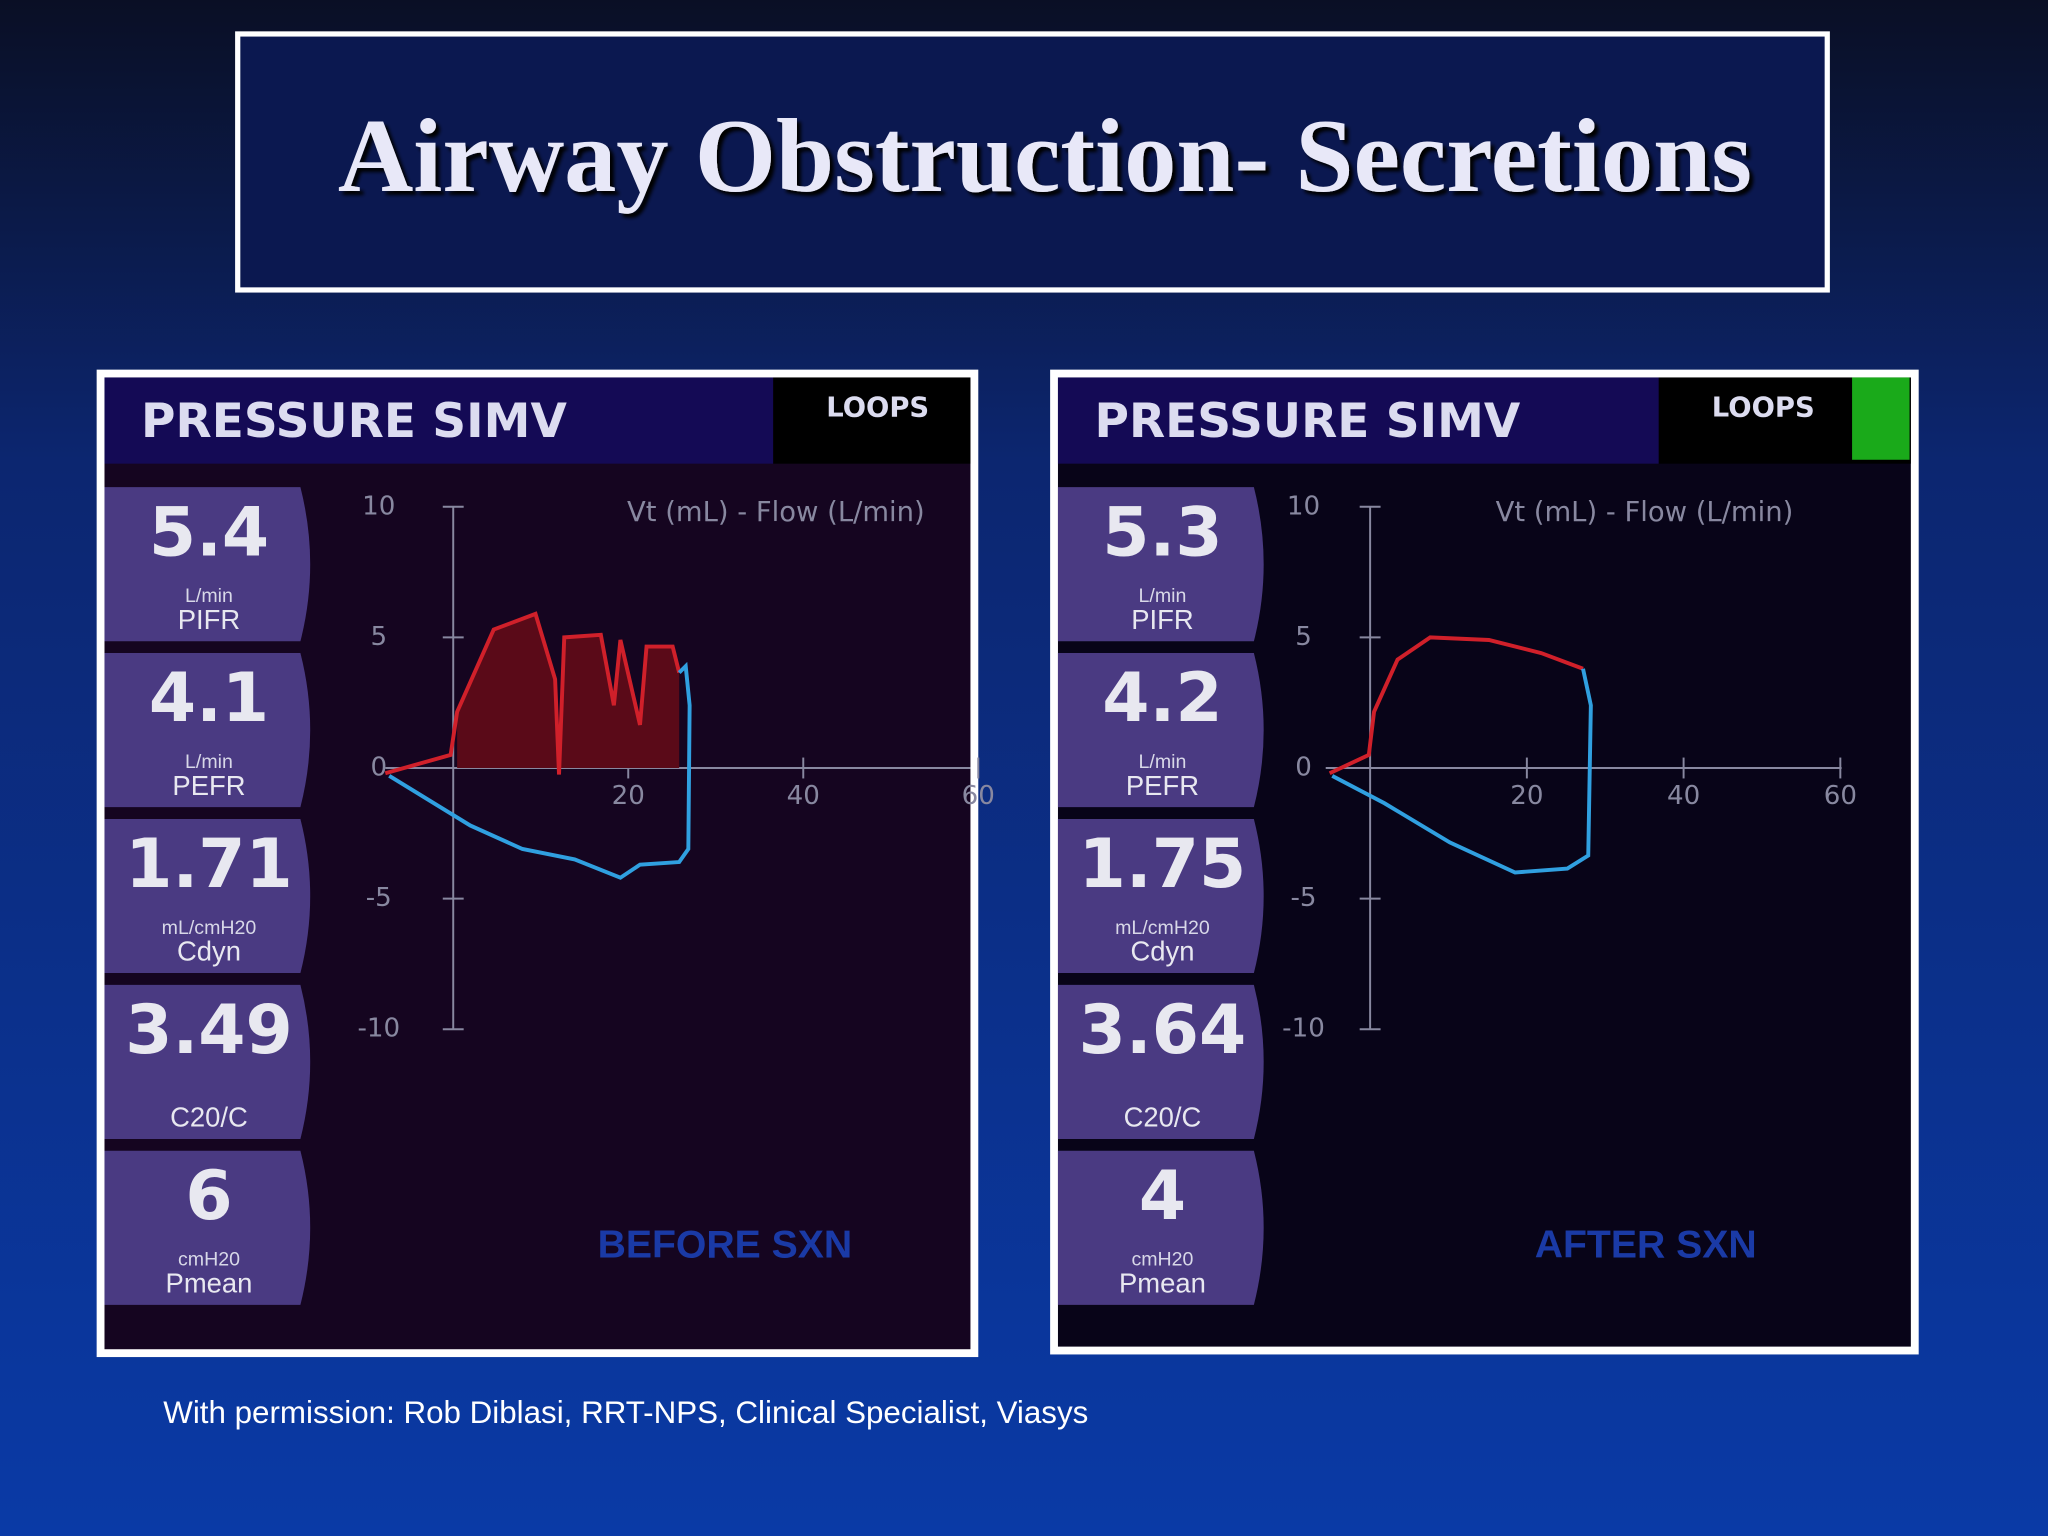  What do you see at coordinates (1162, 698) in the screenshot?
I see `metric-value: 4.2` at bounding box center [1162, 698].